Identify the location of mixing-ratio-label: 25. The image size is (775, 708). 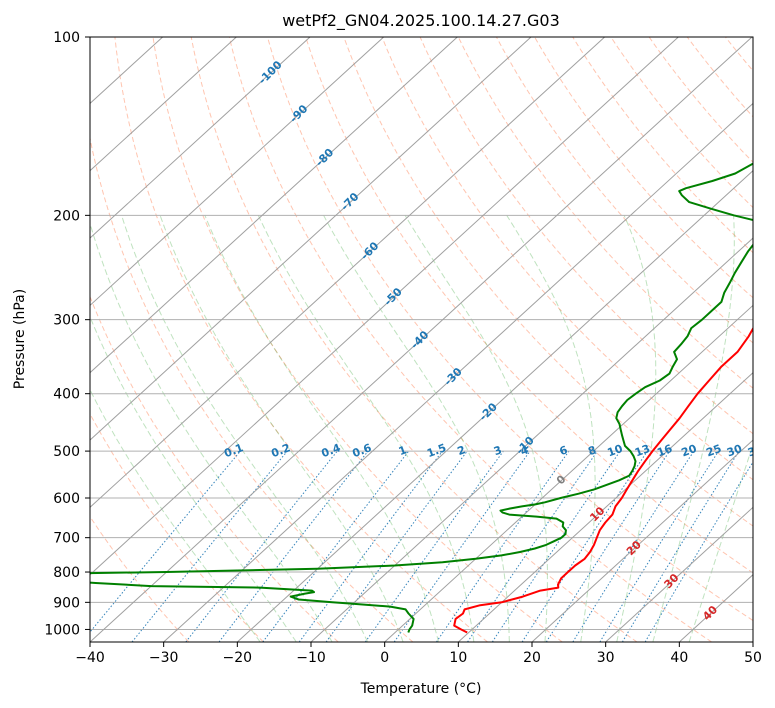
(713, 450).